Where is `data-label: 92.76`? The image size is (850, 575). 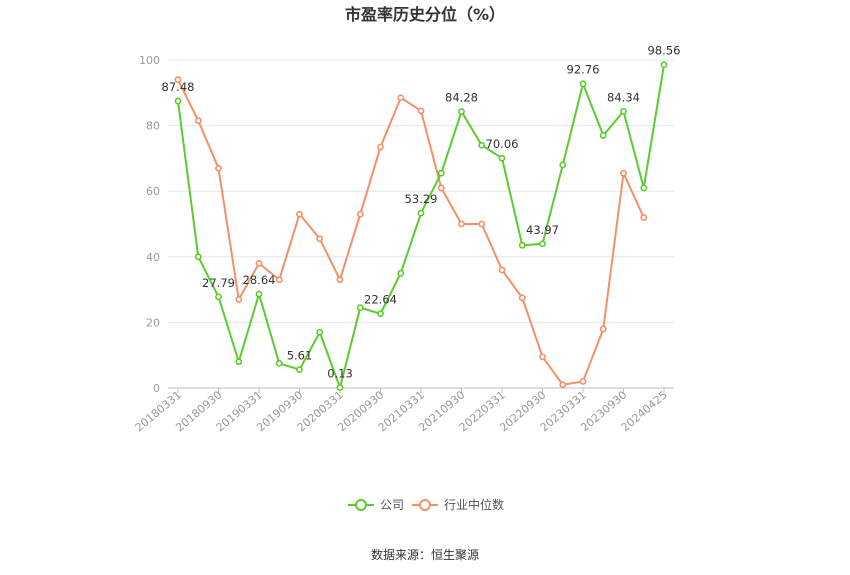
data-label: 92.76 is located at coordinates (583, 70).